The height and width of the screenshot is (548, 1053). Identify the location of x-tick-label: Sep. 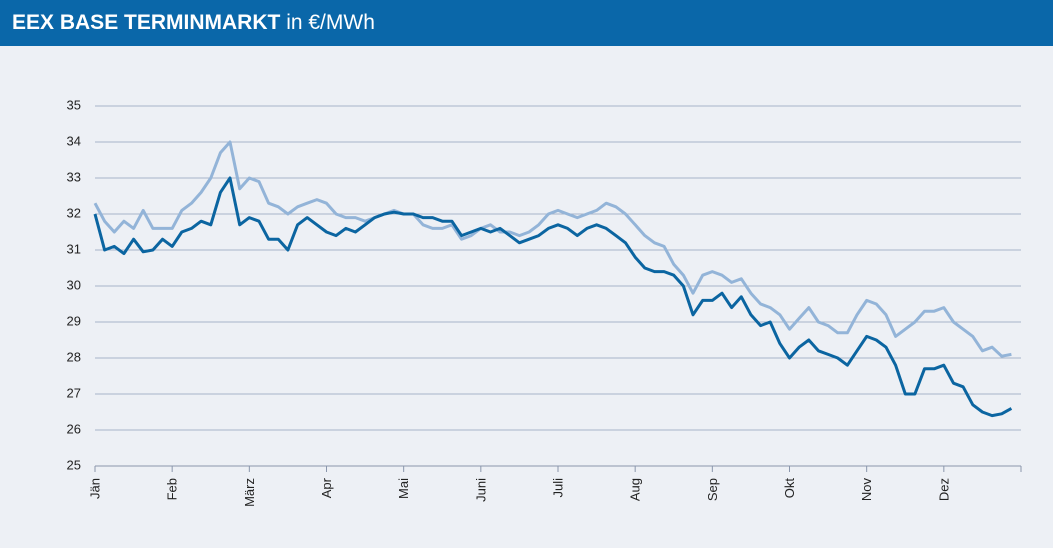
(712, 489).